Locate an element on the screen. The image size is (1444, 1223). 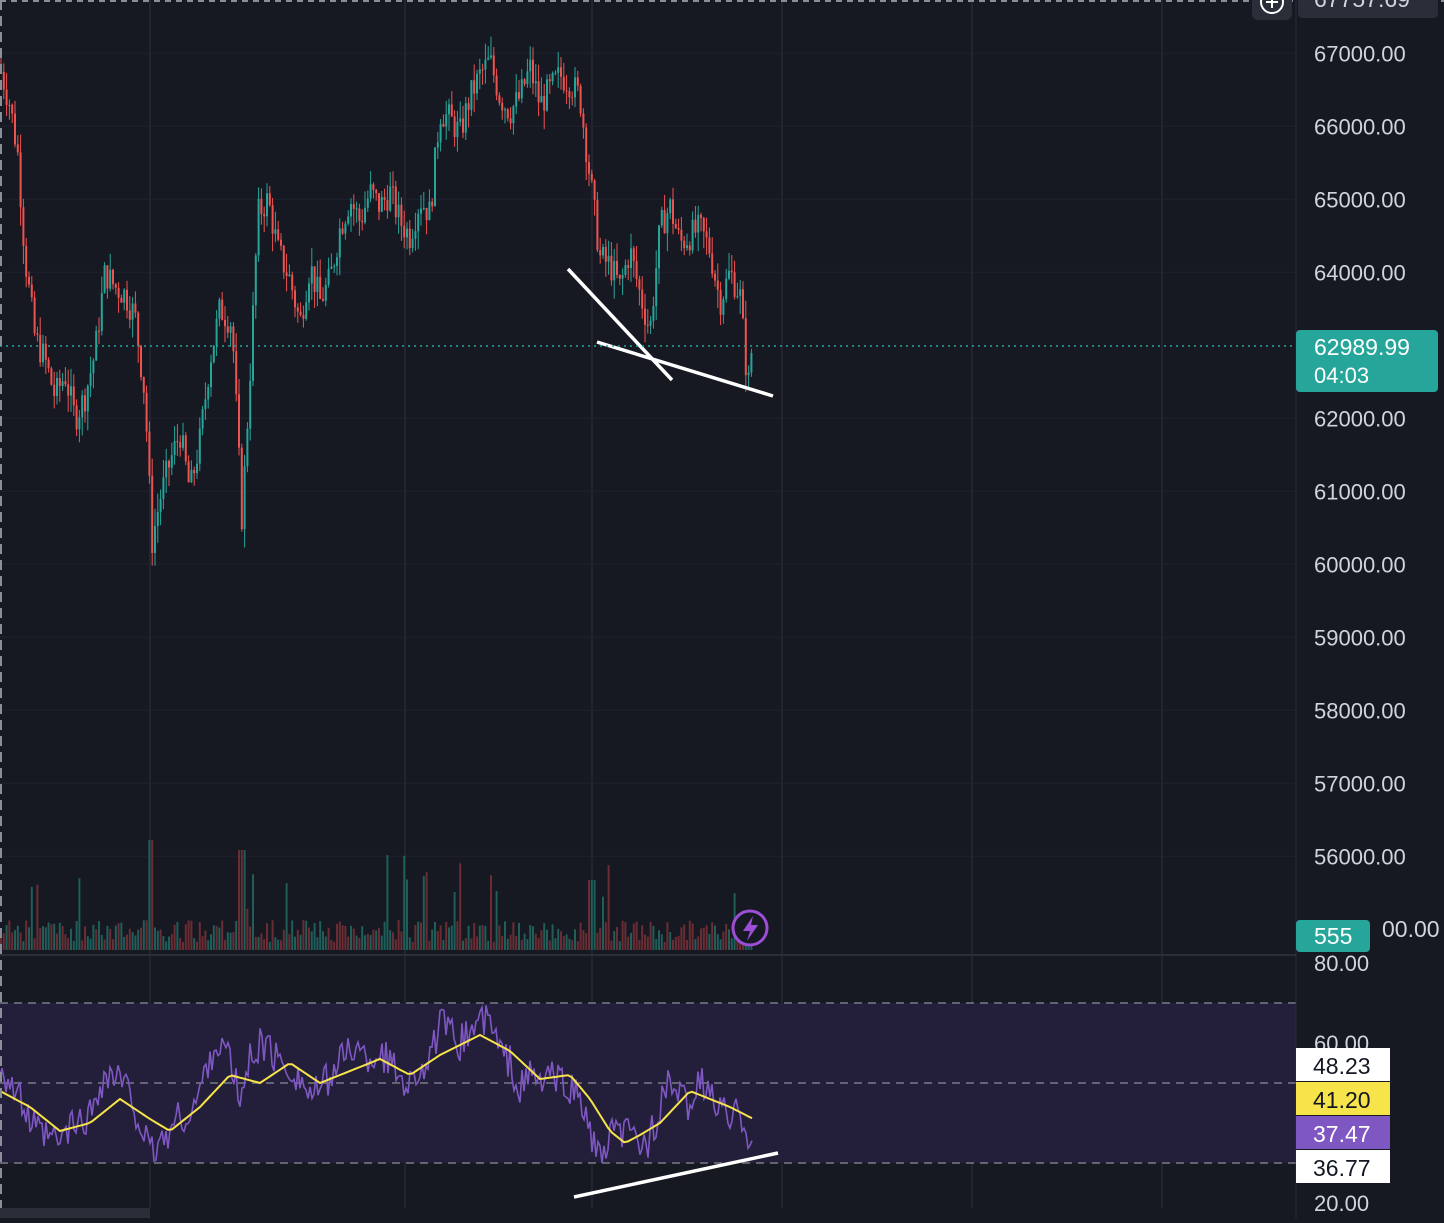
partial-price-tick: 00.00 is located at coordinates (1411, 929).